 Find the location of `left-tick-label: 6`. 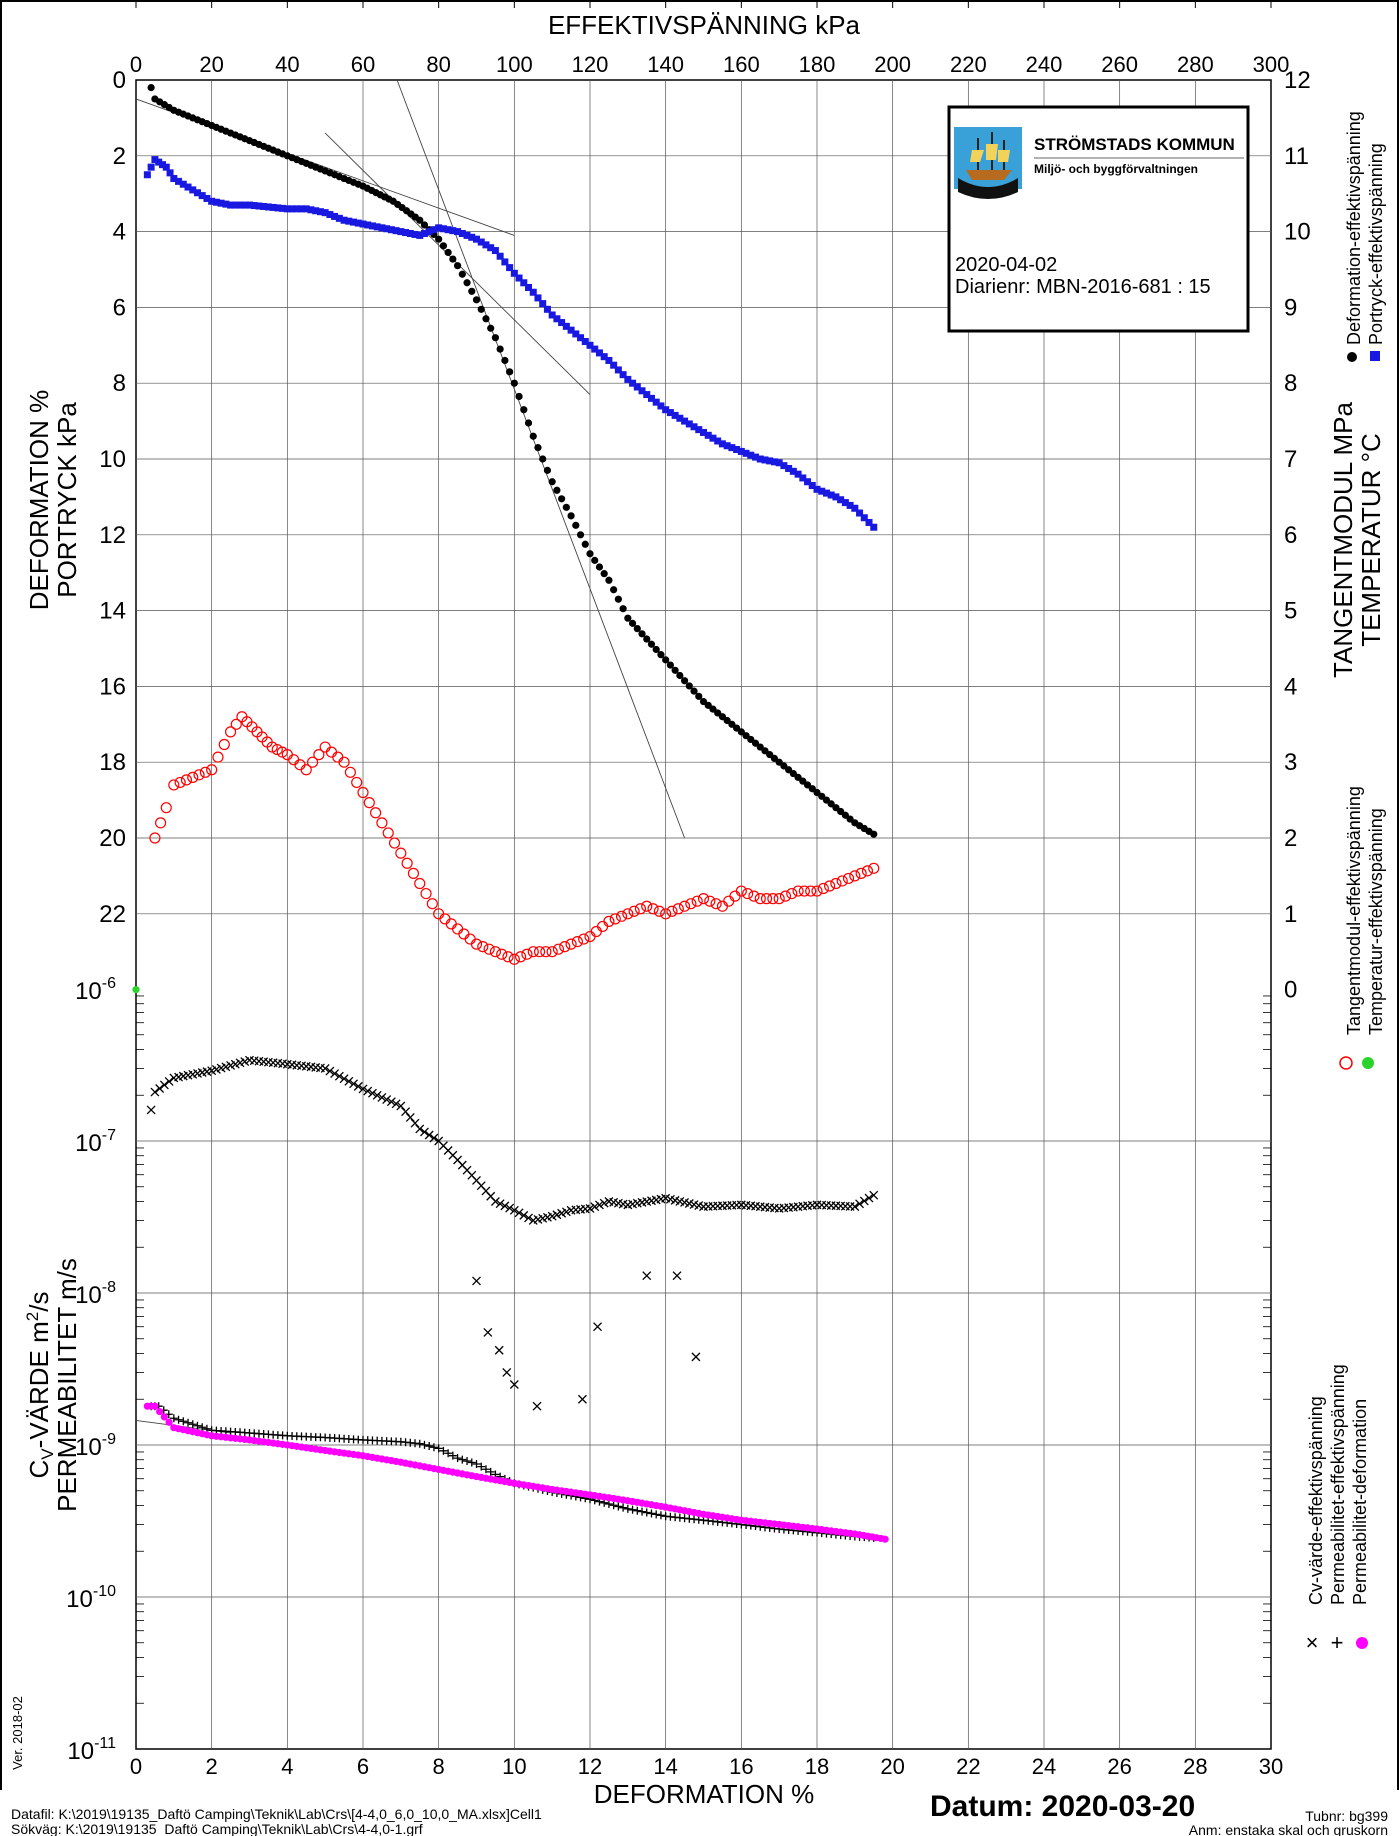

left-tick-label: 6 is located at coordinates (119, 307).